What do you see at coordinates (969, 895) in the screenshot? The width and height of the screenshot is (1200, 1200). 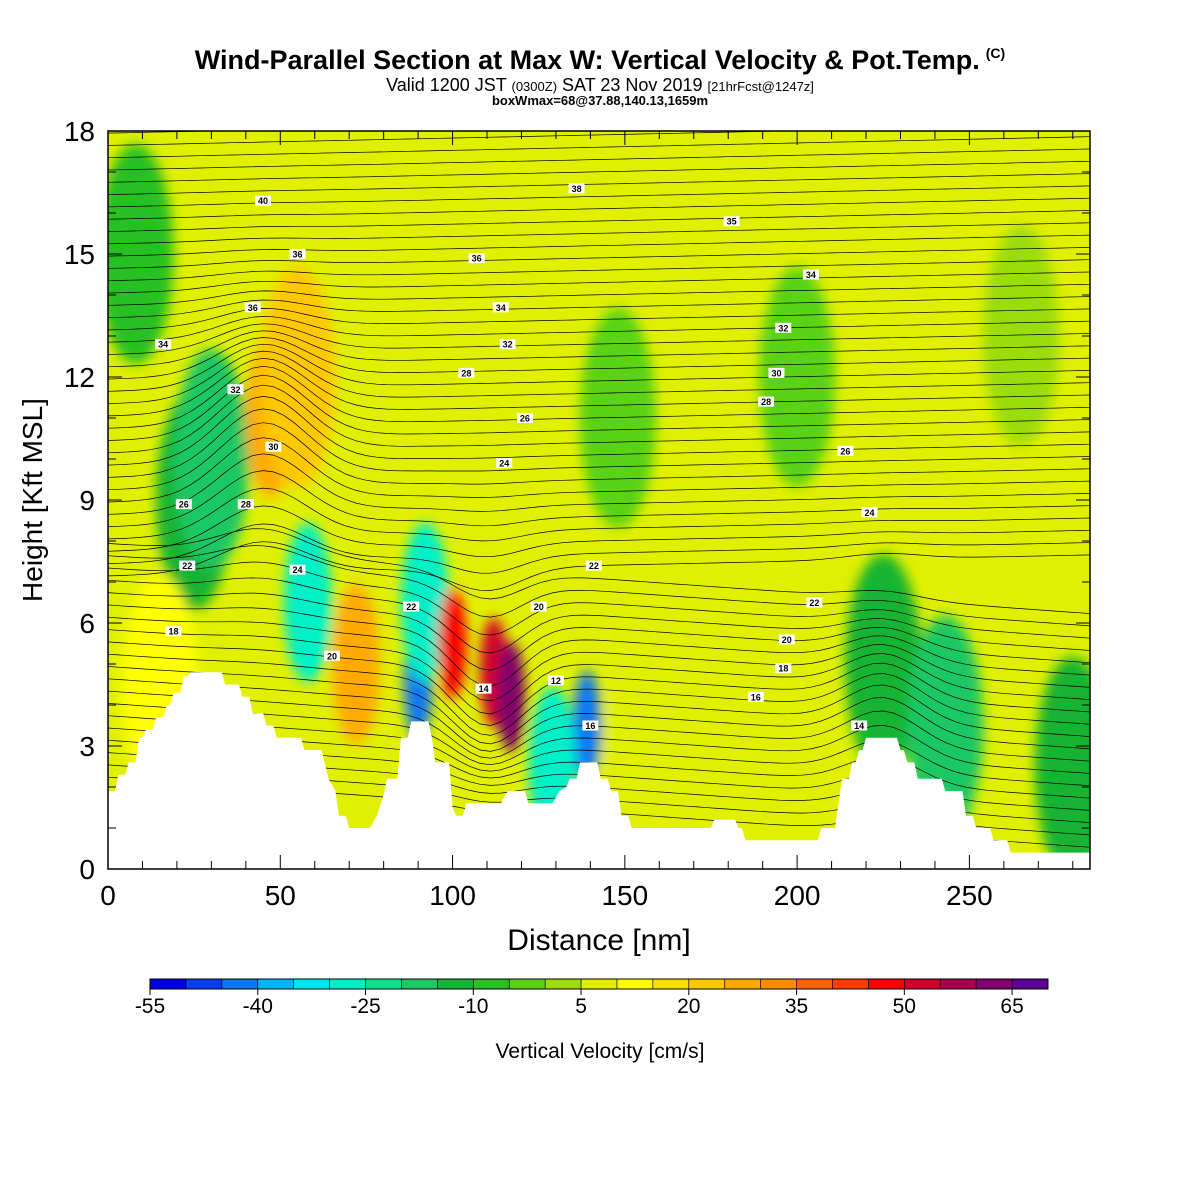 I see `x-tick-label: 250` at bounding box center [969, 895].